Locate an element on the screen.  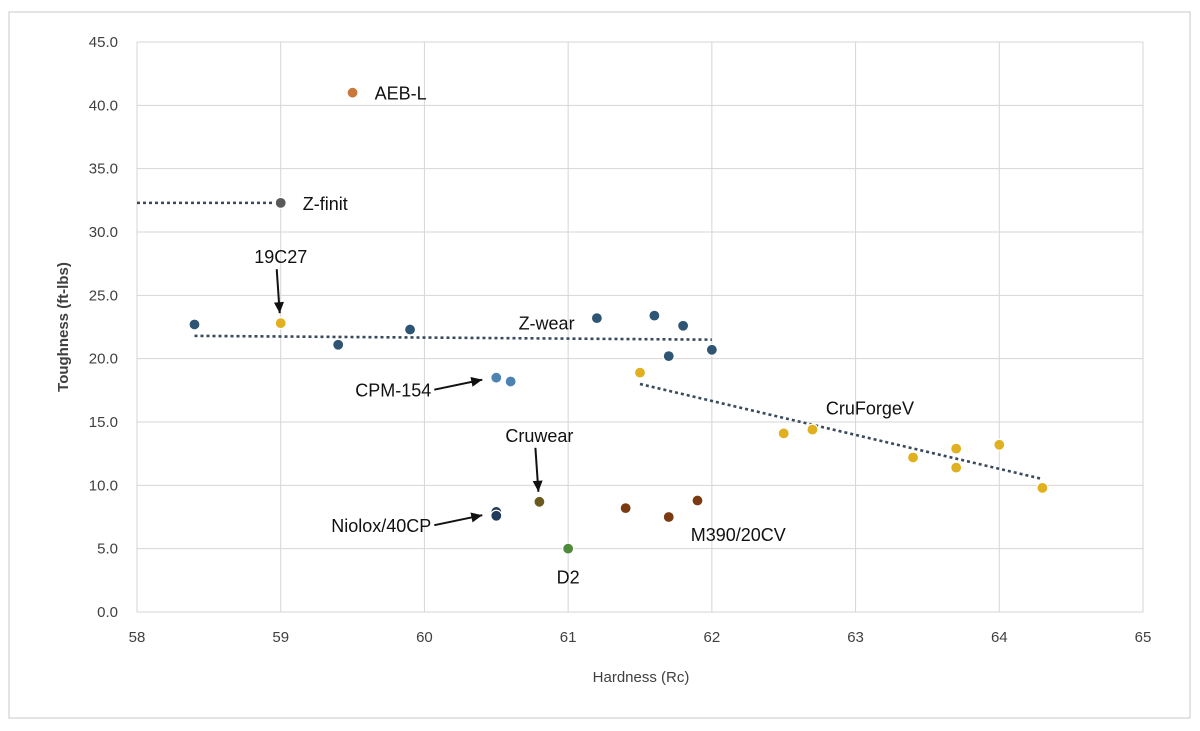
annotation-niolox-40cp: Niolox/40CP is located at coordinates (381, 526).